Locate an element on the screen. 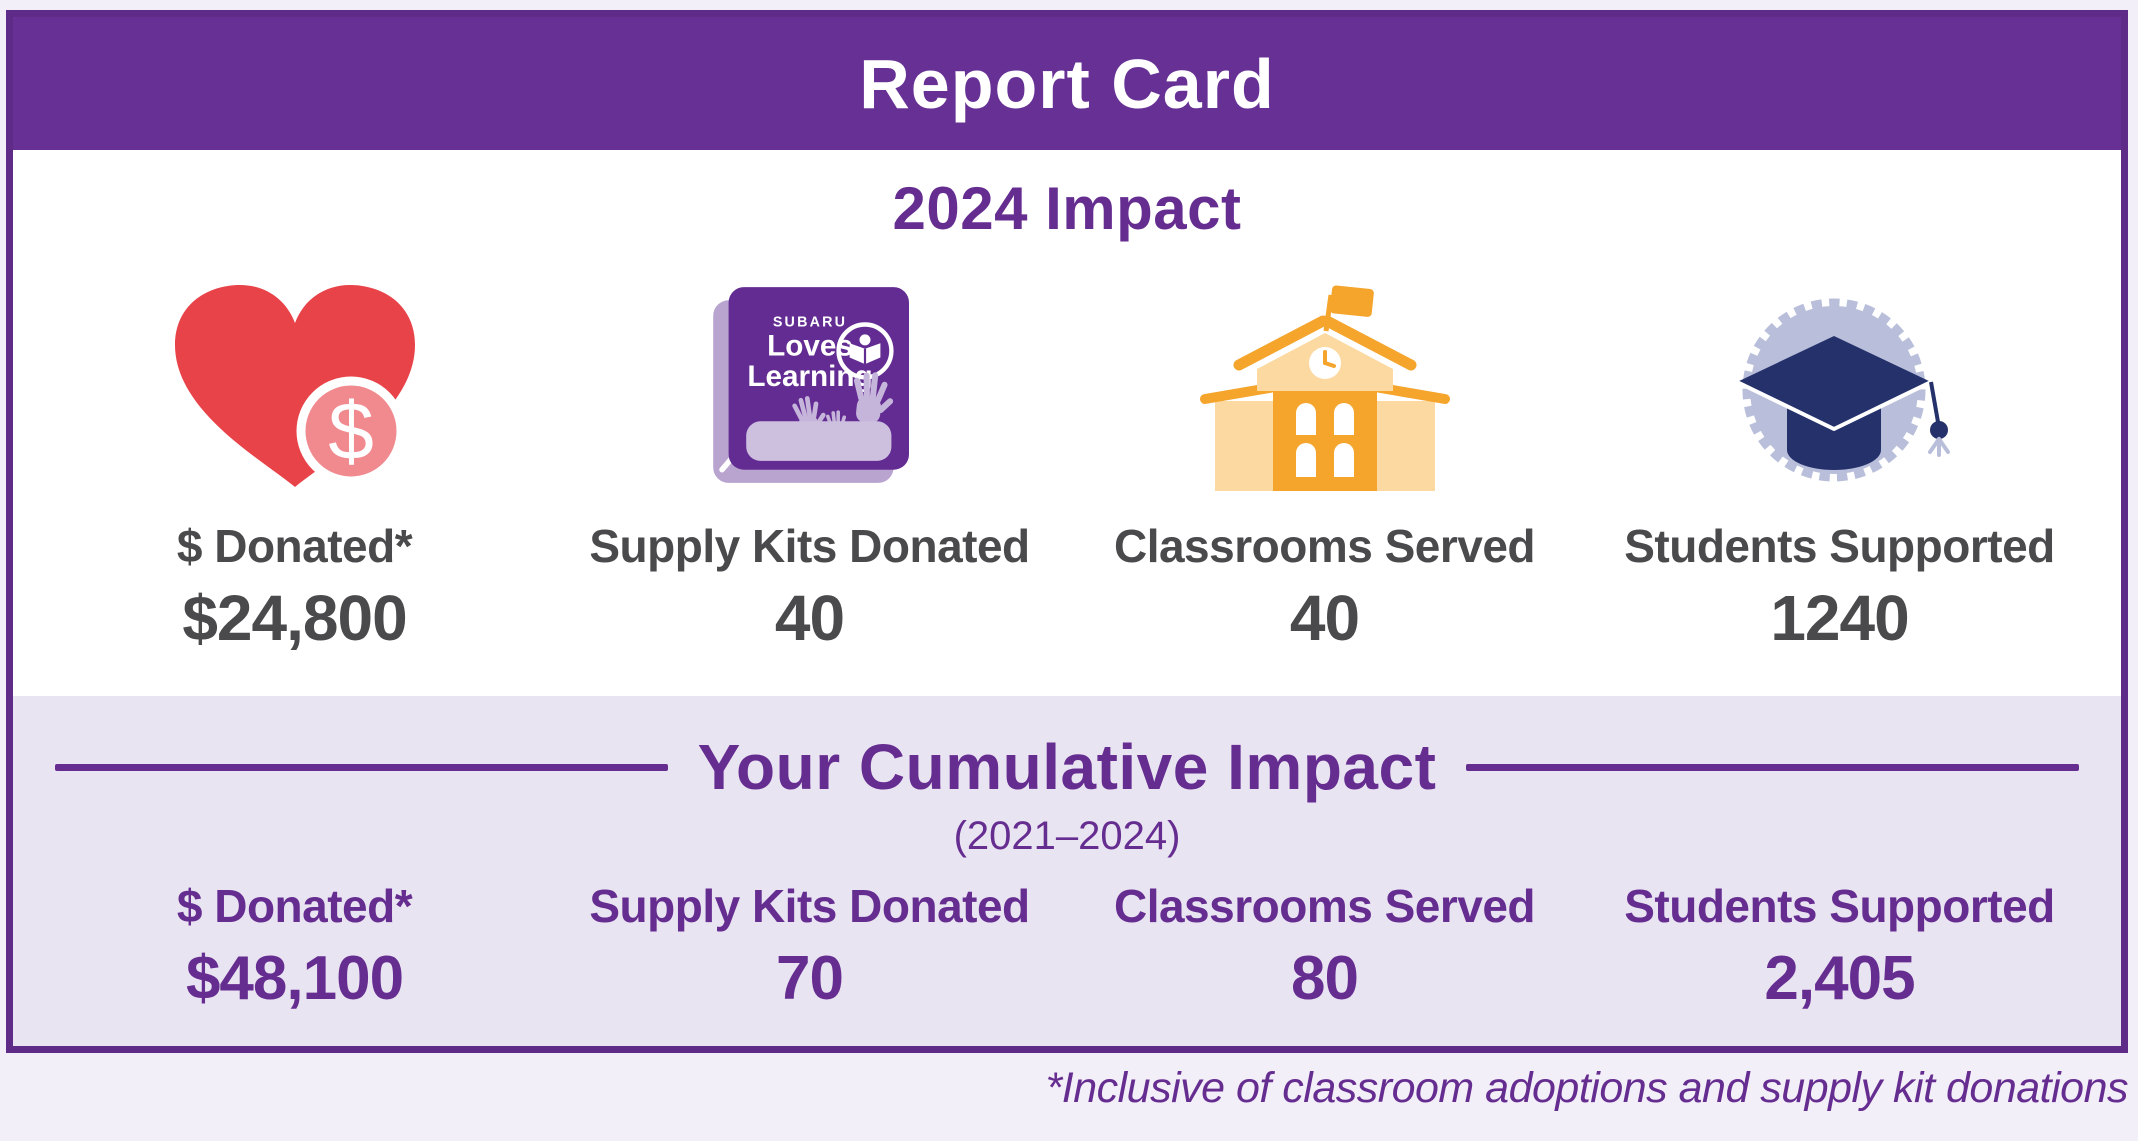 Image resolution: width=2138 pixels, height=1141 pixels. supply-kit-book-icon-svg: SUBARU Loves Learning is located at coordinates (810, 385).